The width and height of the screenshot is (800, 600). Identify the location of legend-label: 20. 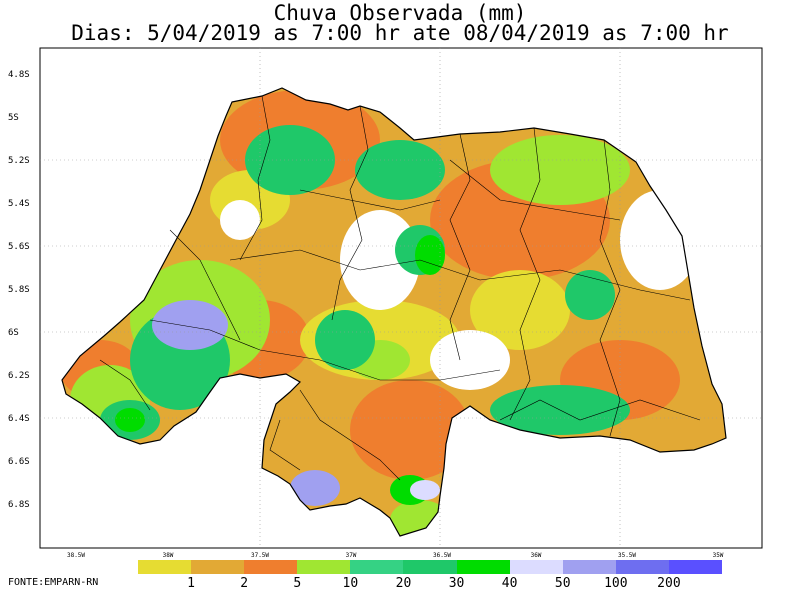
(403, 583).